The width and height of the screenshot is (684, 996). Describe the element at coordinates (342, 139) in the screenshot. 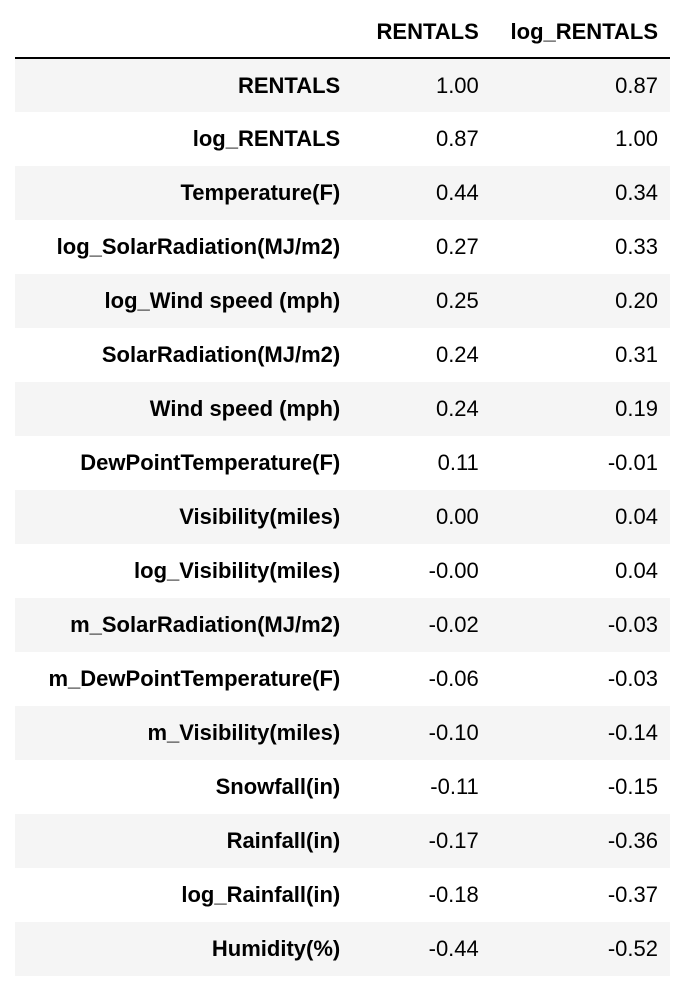

I see `table-row: log_RENTALS 0.87 1.00` at that location.